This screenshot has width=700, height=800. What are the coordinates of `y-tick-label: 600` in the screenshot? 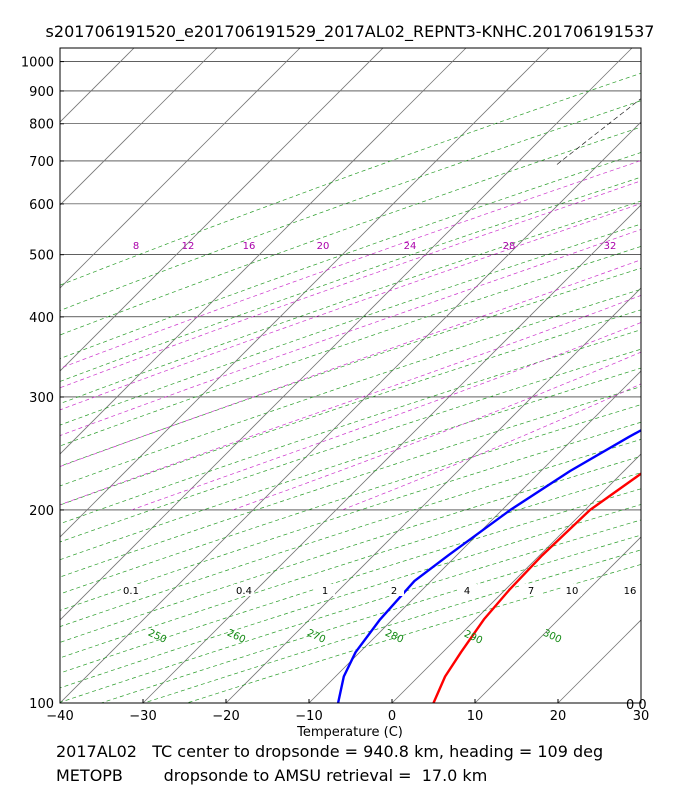 It's located at (41, 205).